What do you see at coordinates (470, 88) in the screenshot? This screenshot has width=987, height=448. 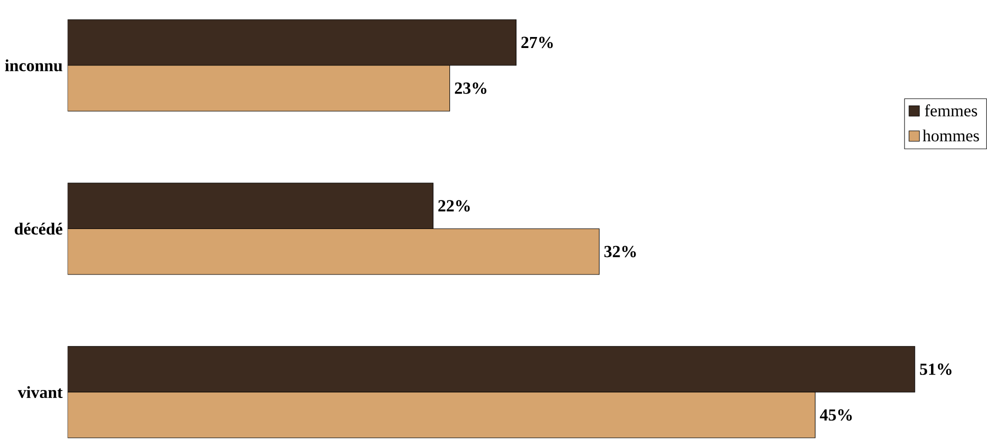 I see `data-label: 23%` at bounding box center [470, 88].